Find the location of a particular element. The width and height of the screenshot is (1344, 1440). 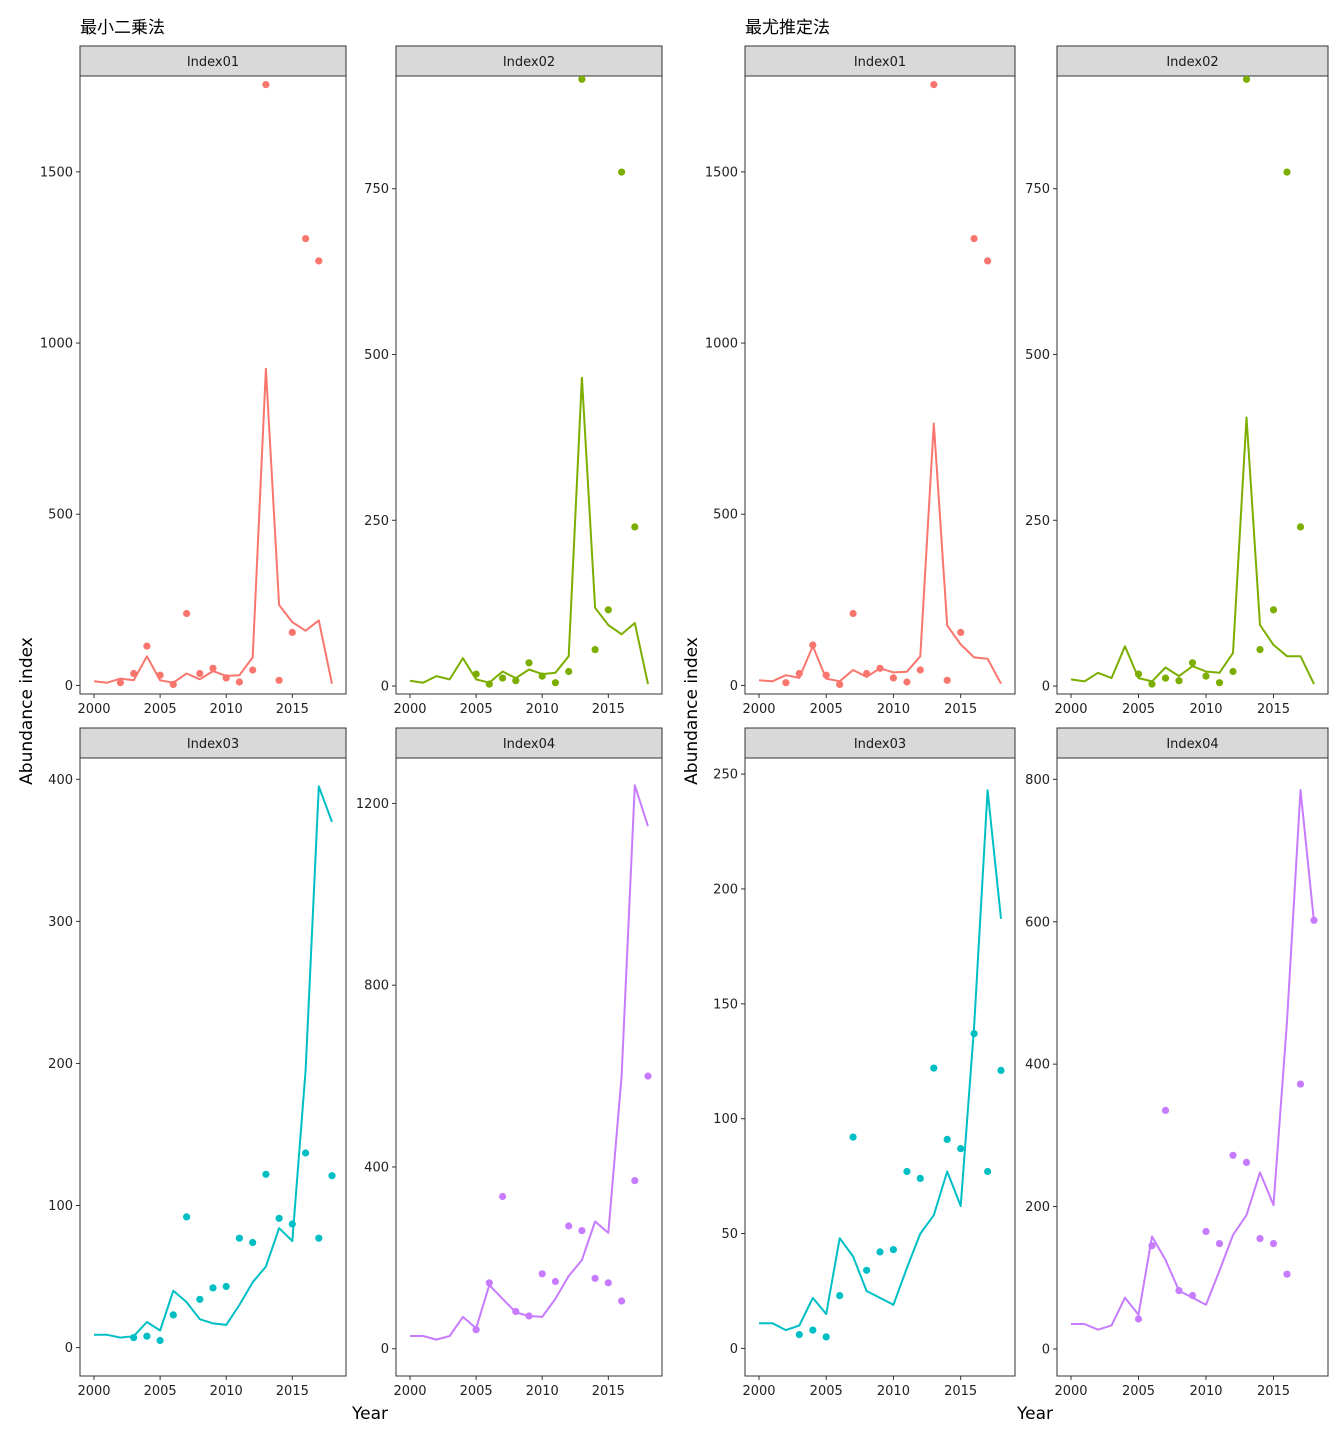

strip-label: Index03 is located at coordinates (213, 744).